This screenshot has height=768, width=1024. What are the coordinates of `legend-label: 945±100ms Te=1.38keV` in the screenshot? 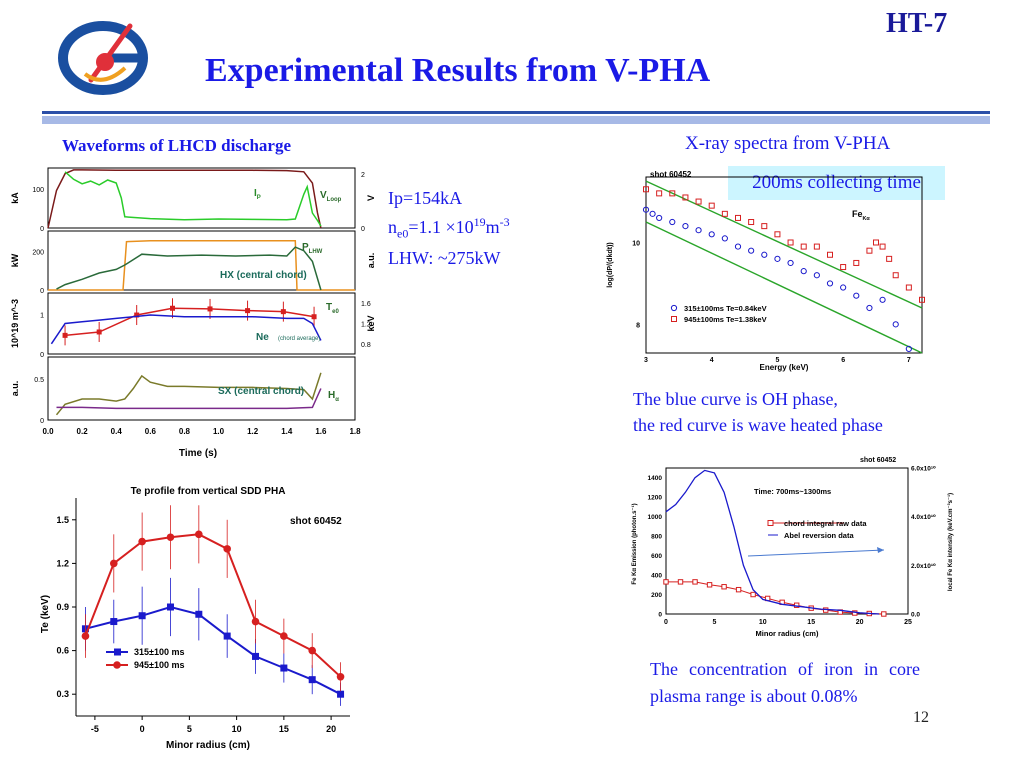 It's located at (725, 319).